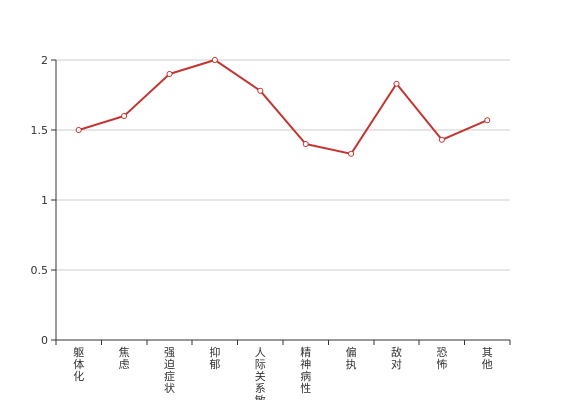 Image resolution: width=567 pixels, height=400 pixels. Describe the element at coordinates (44, 60) in the screenshot. I see `y-tick-label: 2` at that location.